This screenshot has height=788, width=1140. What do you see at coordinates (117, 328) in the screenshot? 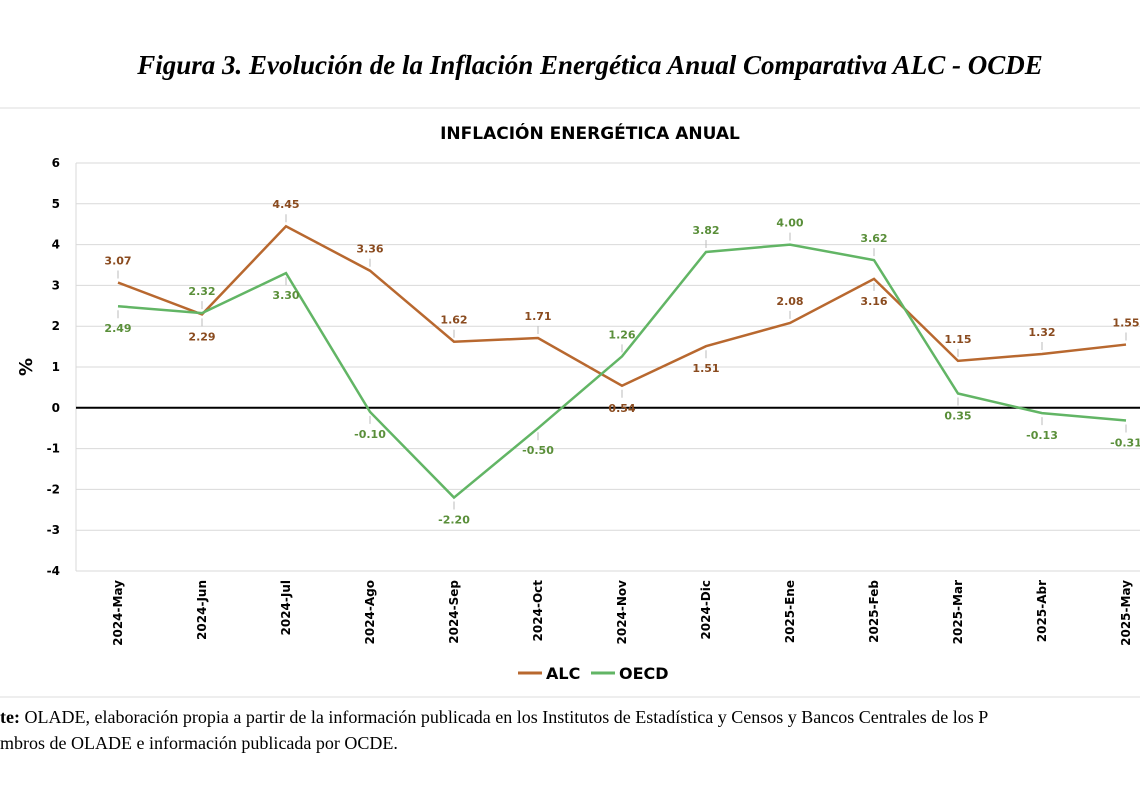
I see `data-label: 2.49` at bounding box center [117, 328].